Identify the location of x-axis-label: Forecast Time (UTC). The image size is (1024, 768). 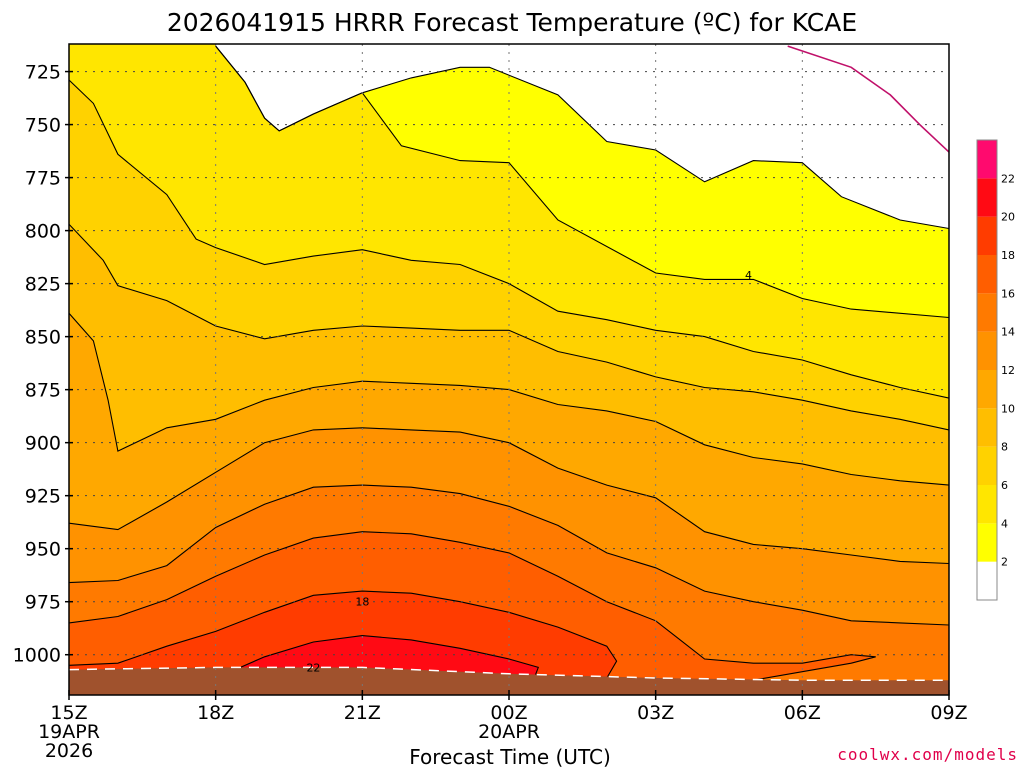
(510, 756).